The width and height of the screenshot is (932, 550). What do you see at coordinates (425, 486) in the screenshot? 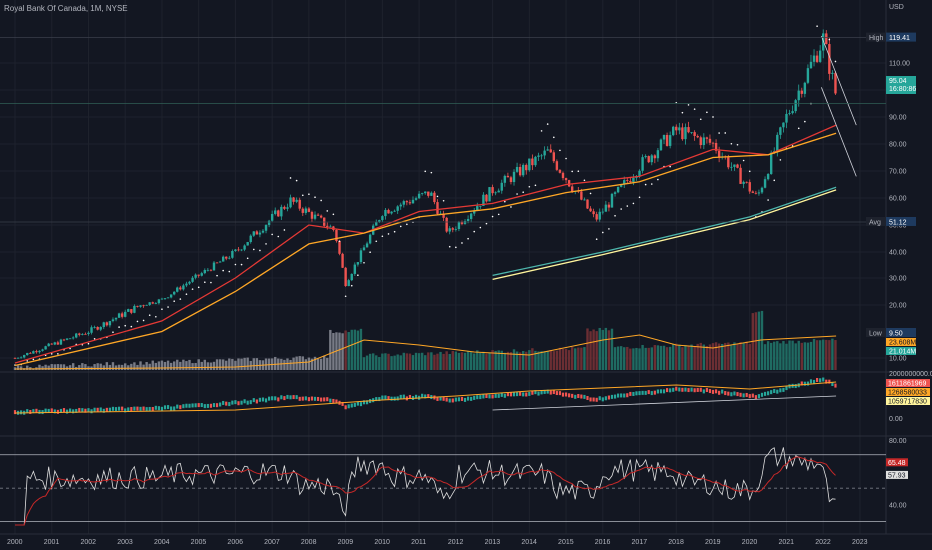
I see `rsi-line` at bounding box center [425, 486].